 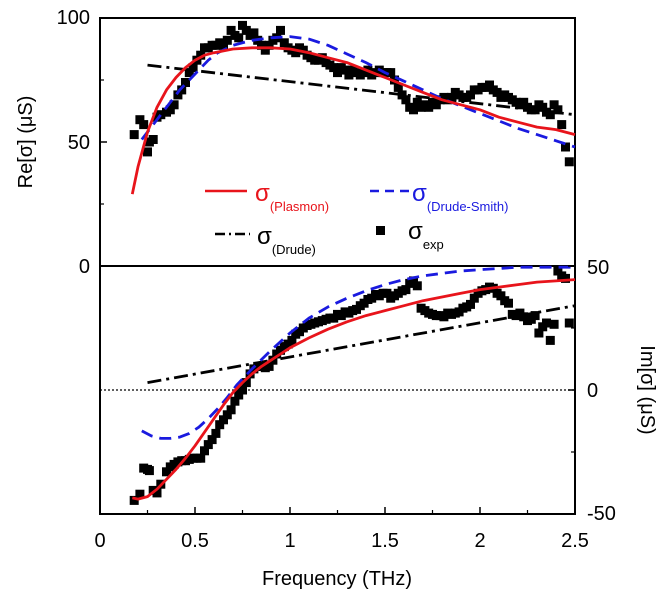 I want to click on y-tick-label-2: 50, so click(x=598, y=268).